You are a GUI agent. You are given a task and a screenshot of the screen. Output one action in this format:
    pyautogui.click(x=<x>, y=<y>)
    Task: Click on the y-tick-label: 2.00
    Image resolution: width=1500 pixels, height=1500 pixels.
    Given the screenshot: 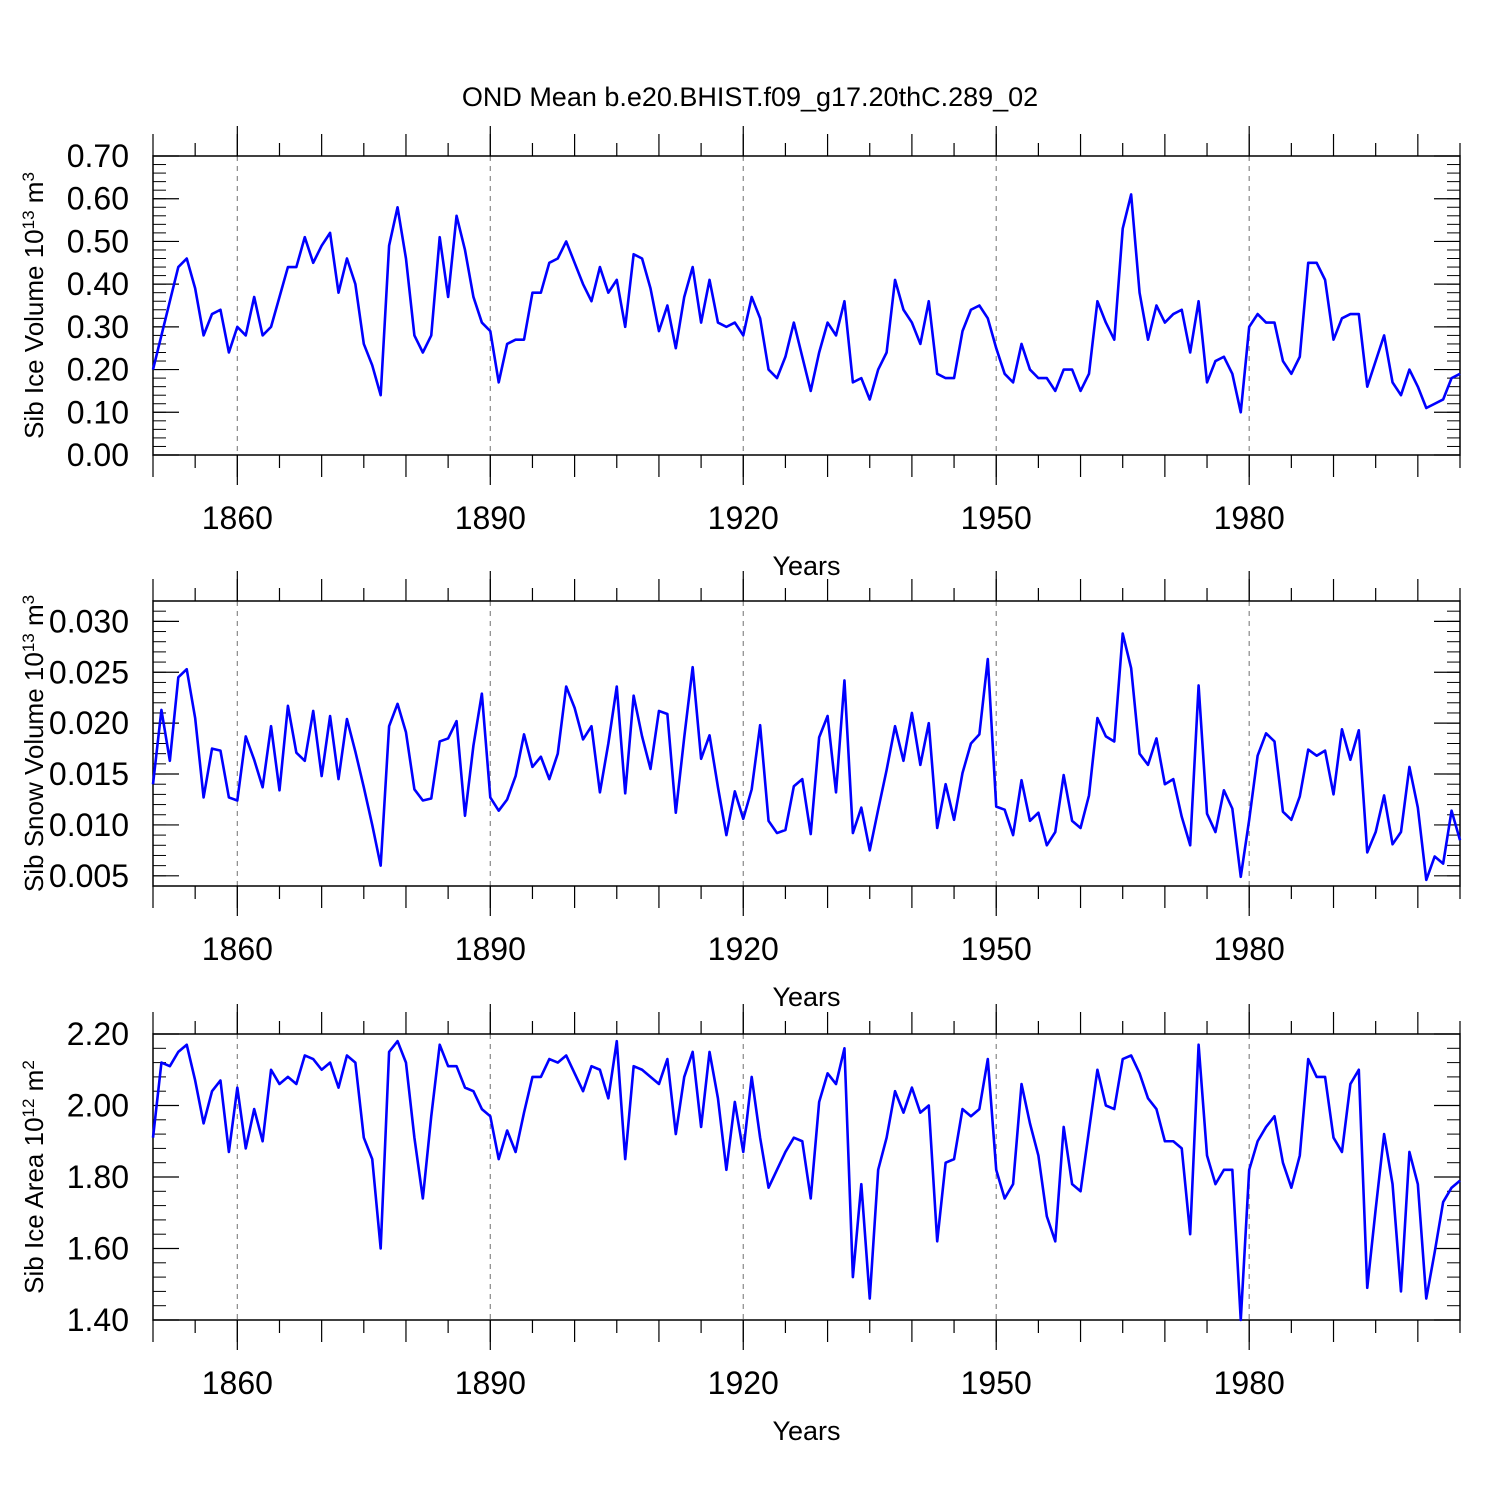 What is the action you would take?
    pyautogui.click(x=98, y=1106)
    